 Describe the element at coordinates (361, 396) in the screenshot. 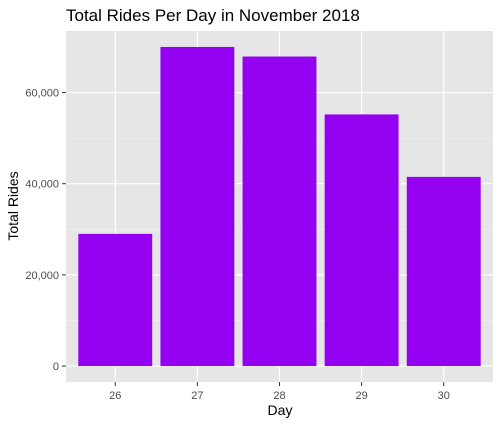

I see `x-tick-label: 29` at that location.